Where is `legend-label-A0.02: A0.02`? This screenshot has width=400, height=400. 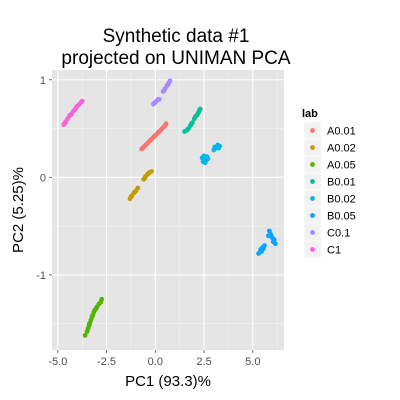
legend-label-A0.02: A0.02 is located at coordinates (341, 149).